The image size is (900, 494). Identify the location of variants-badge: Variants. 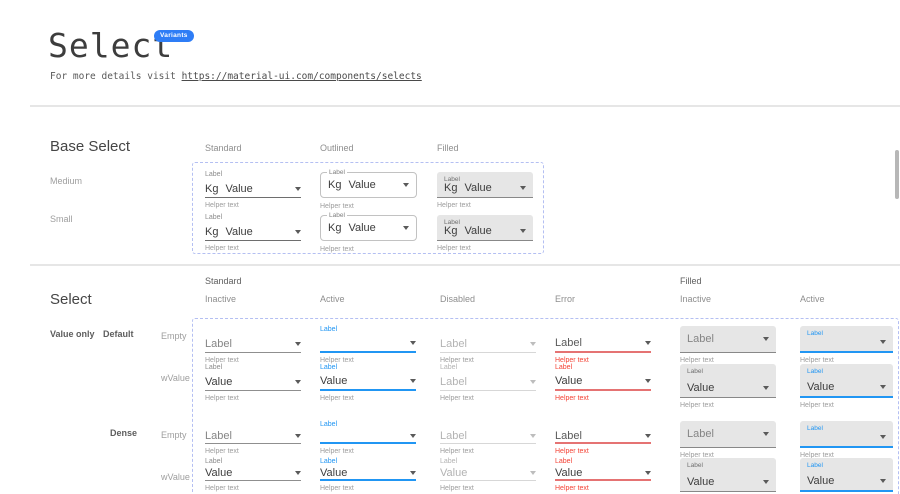
(174, 36).